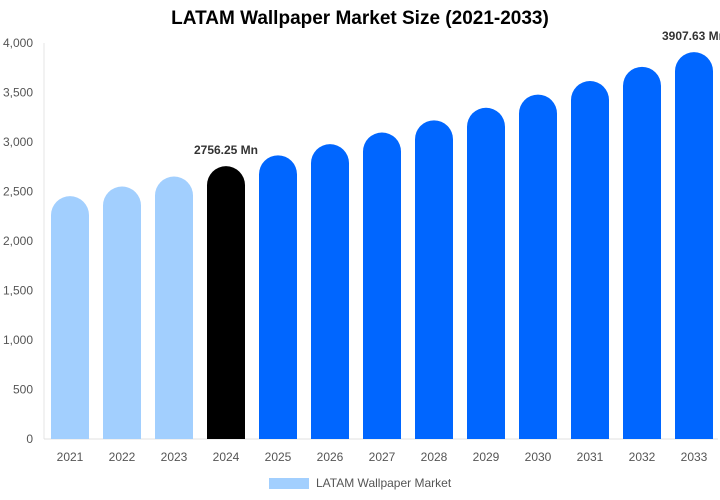 The width and height of the screenshot is (720, 500). Describe the element at coordinates (18, 241) in the screenshot. I see `y-tick-label: 2,000` at that location.